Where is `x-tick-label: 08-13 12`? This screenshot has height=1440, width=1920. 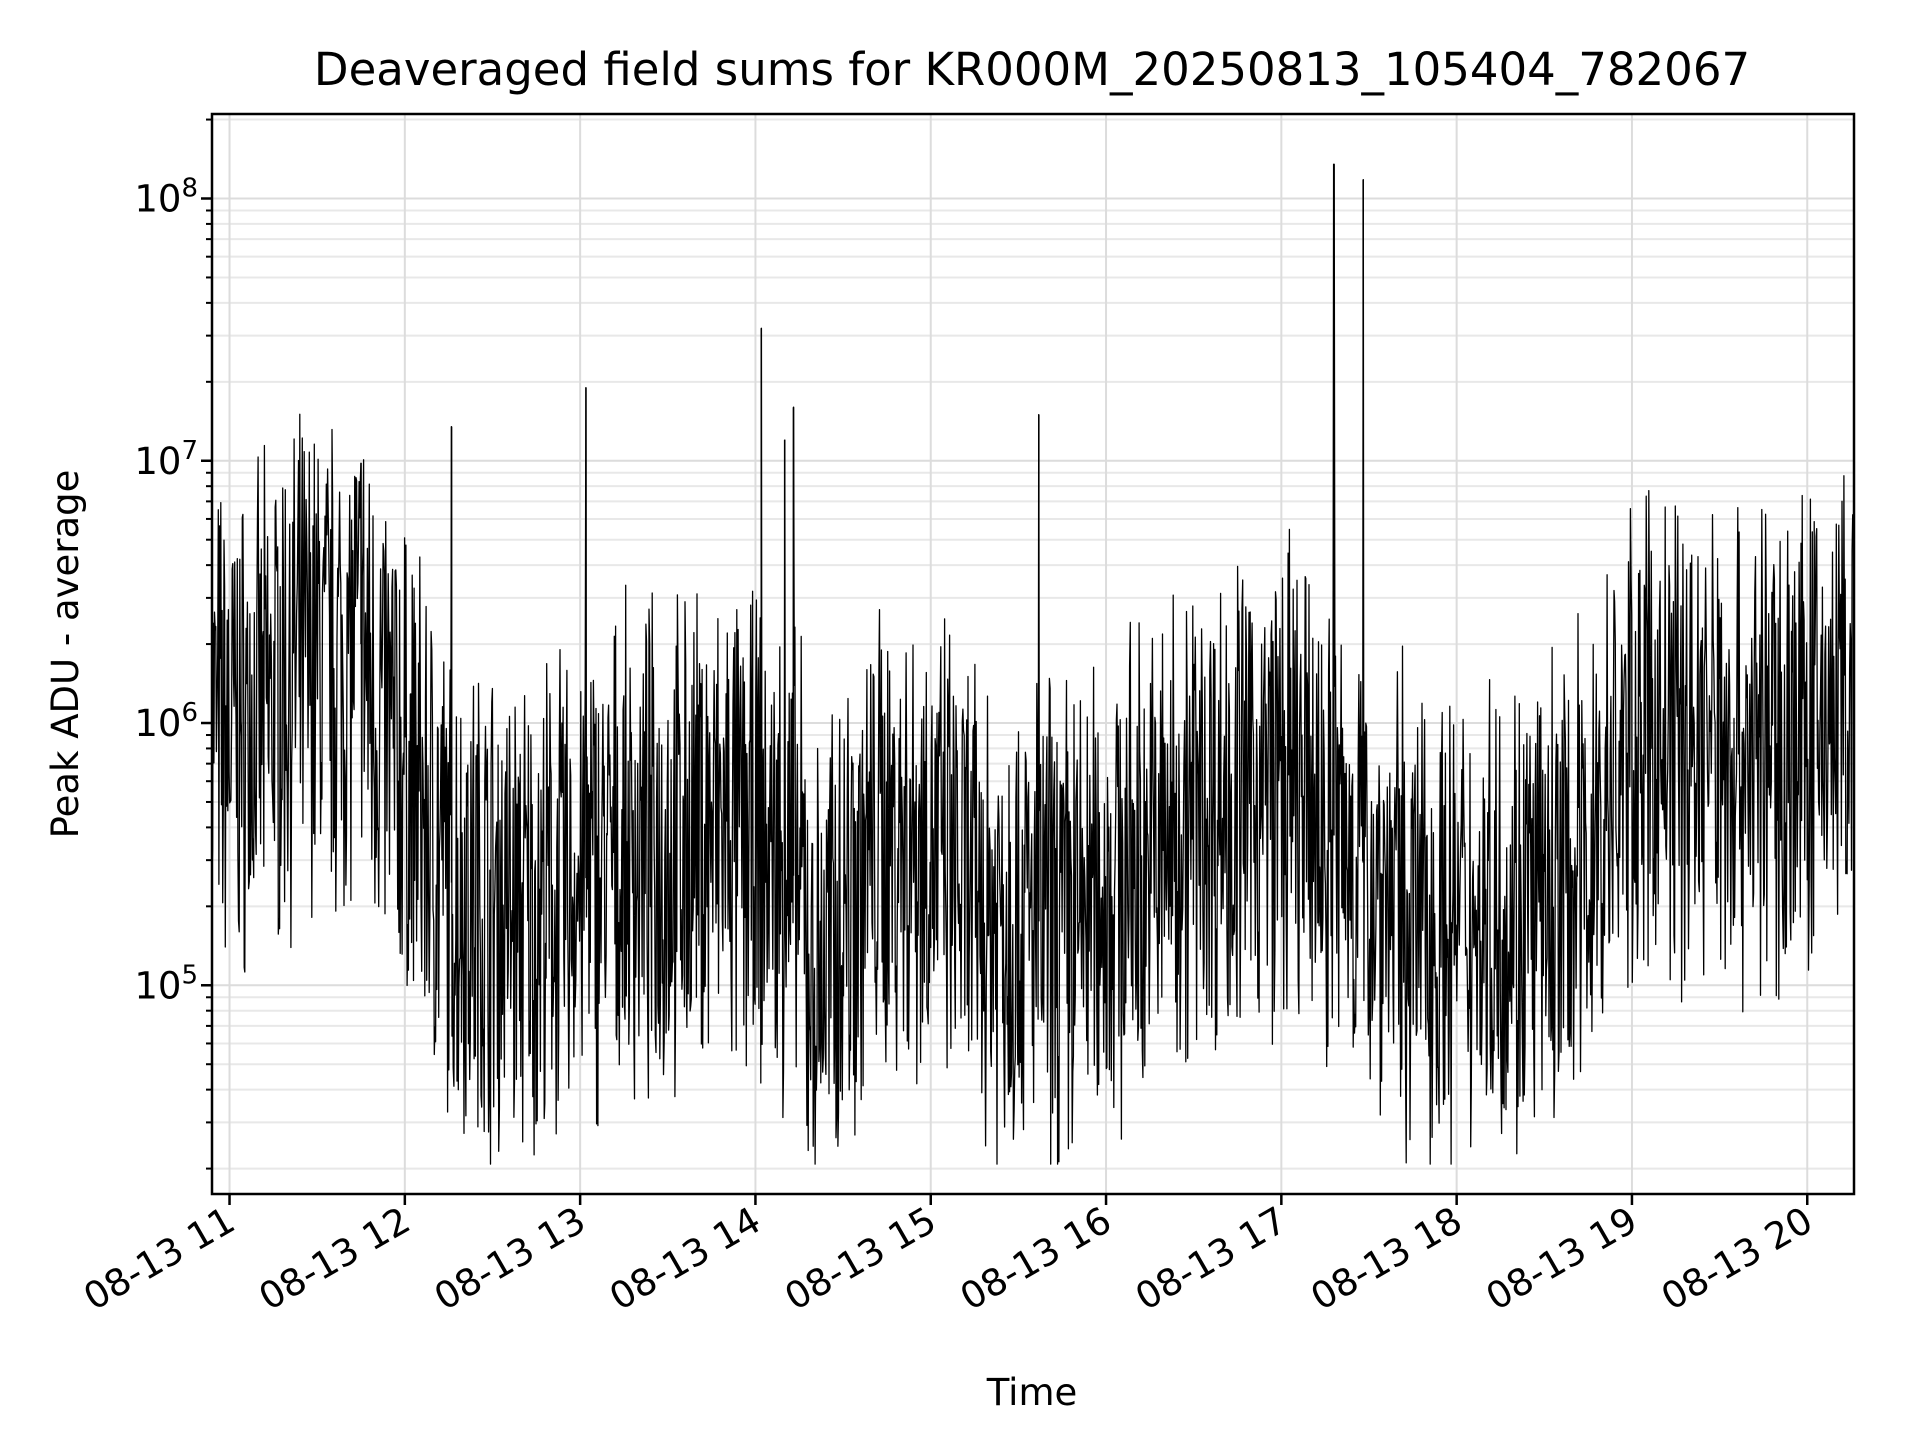
x-tick-label: 08-13 12 is located at coordinates (335, 1259).